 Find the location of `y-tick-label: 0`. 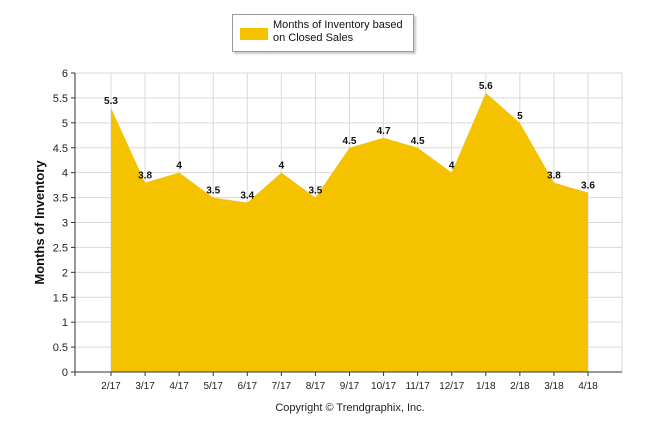

y-tick-label: 0 is located at coordinates (65, 373).